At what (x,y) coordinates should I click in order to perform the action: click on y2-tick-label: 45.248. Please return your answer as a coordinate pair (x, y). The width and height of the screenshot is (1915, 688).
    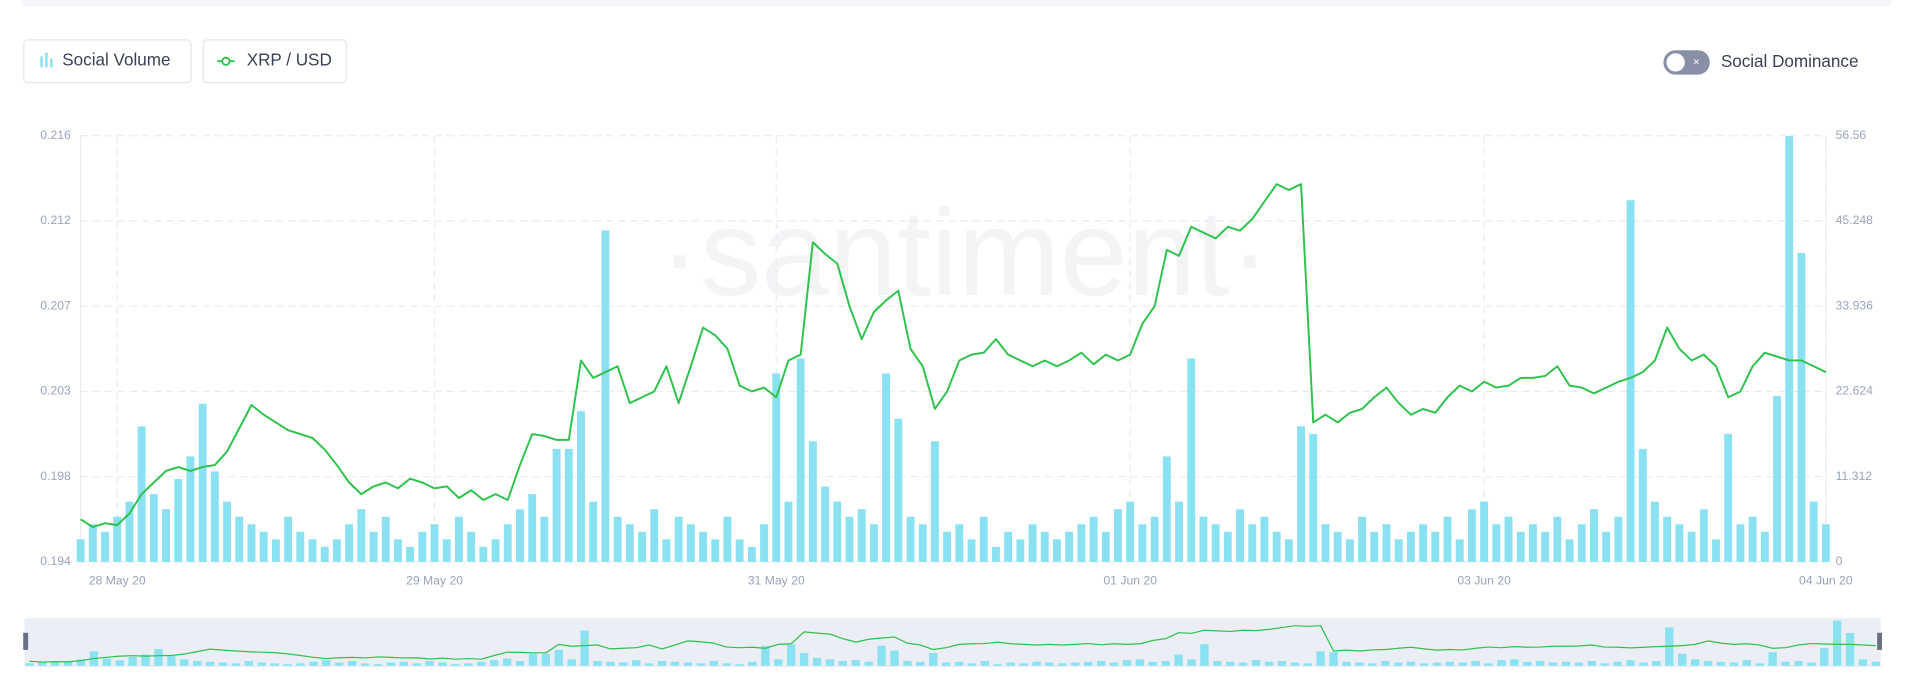
    Looking at the image, I should click on (1855, 220).